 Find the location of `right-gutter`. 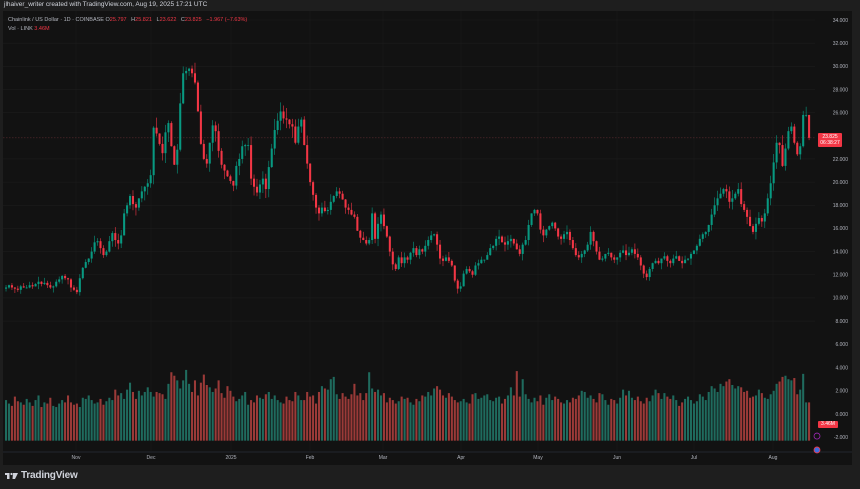

right-gutter is located at coordinates (855, 238).